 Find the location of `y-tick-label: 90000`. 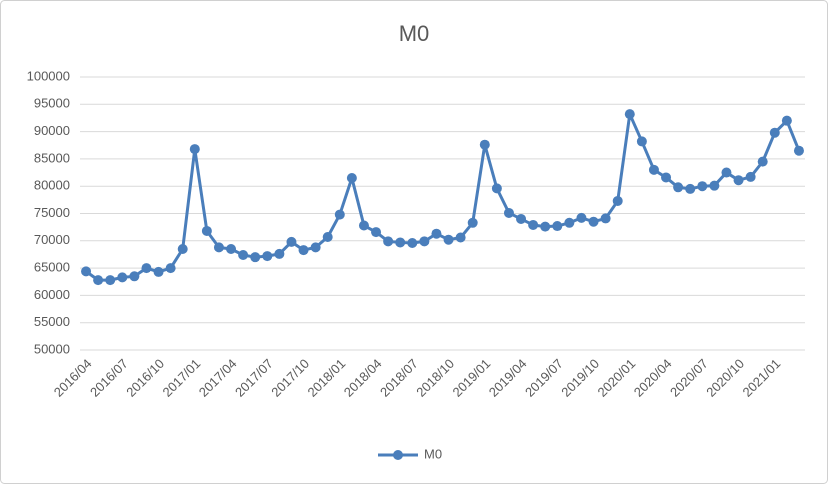

y-tick-label: 90000 is located at coordinates (52, 130).